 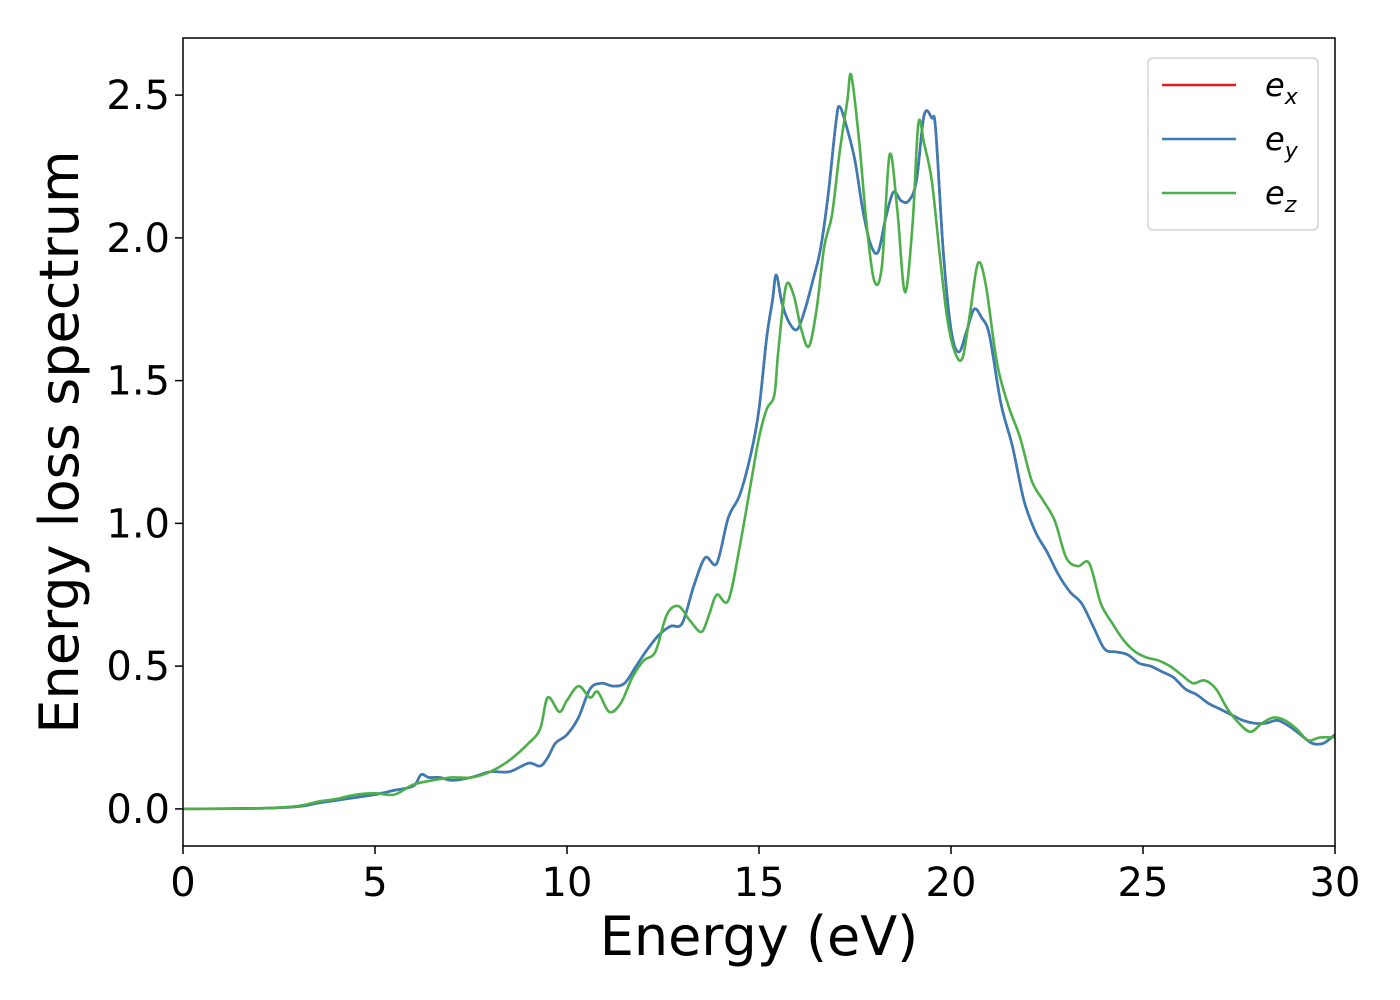 I want to click on x-axis: 0 5 10 15 20 25 30, so click(x=765, y=876).